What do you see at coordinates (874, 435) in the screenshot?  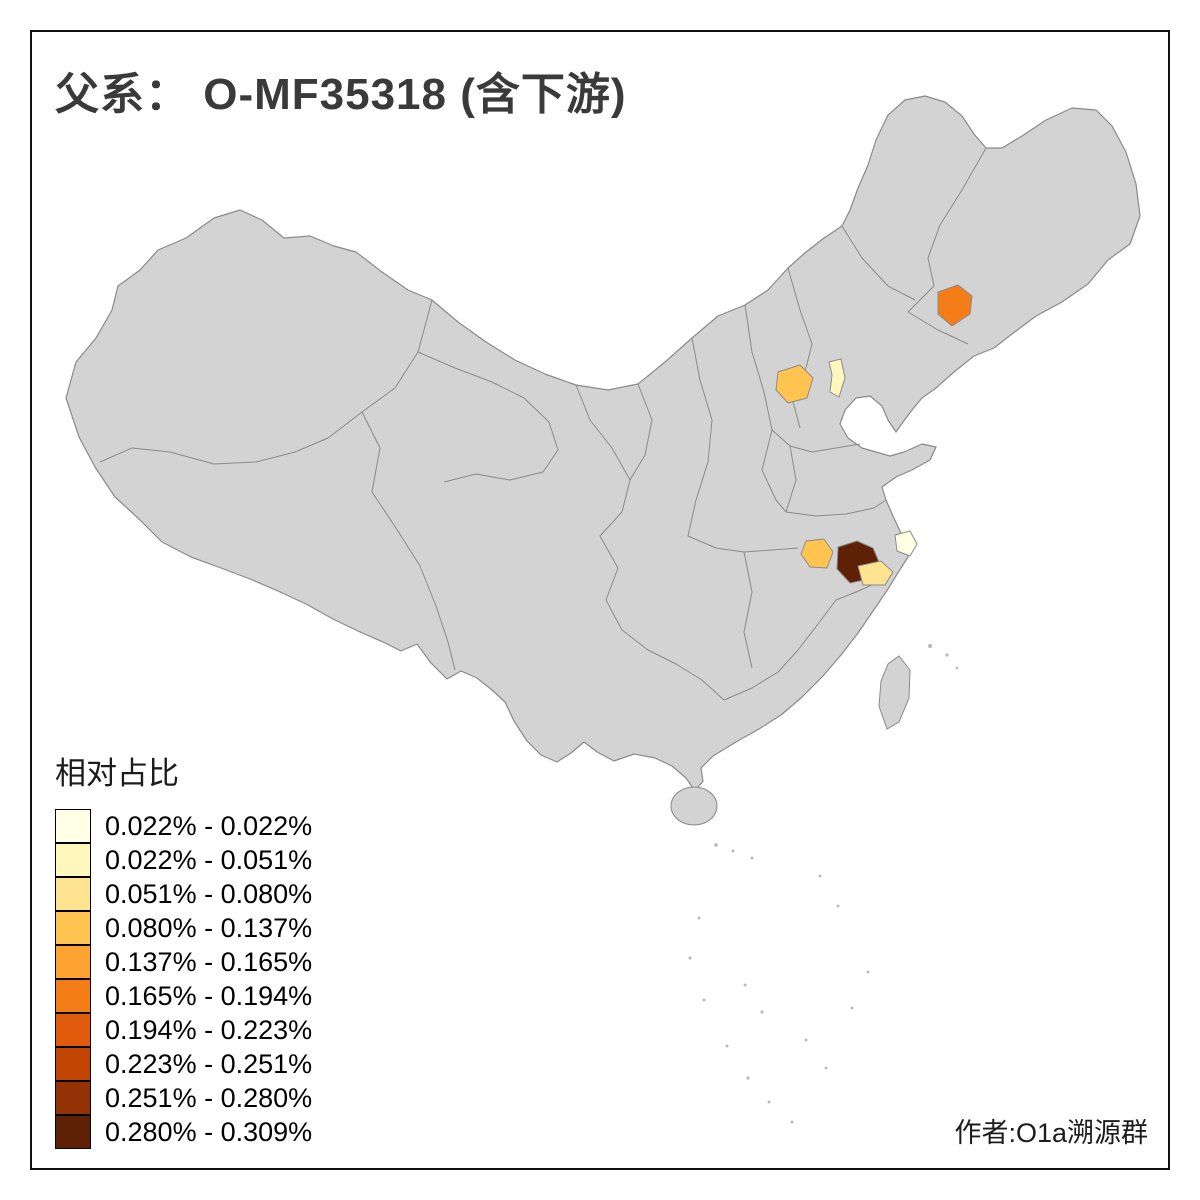 I see `highlighted-regions` at bounding box center [874, 435].